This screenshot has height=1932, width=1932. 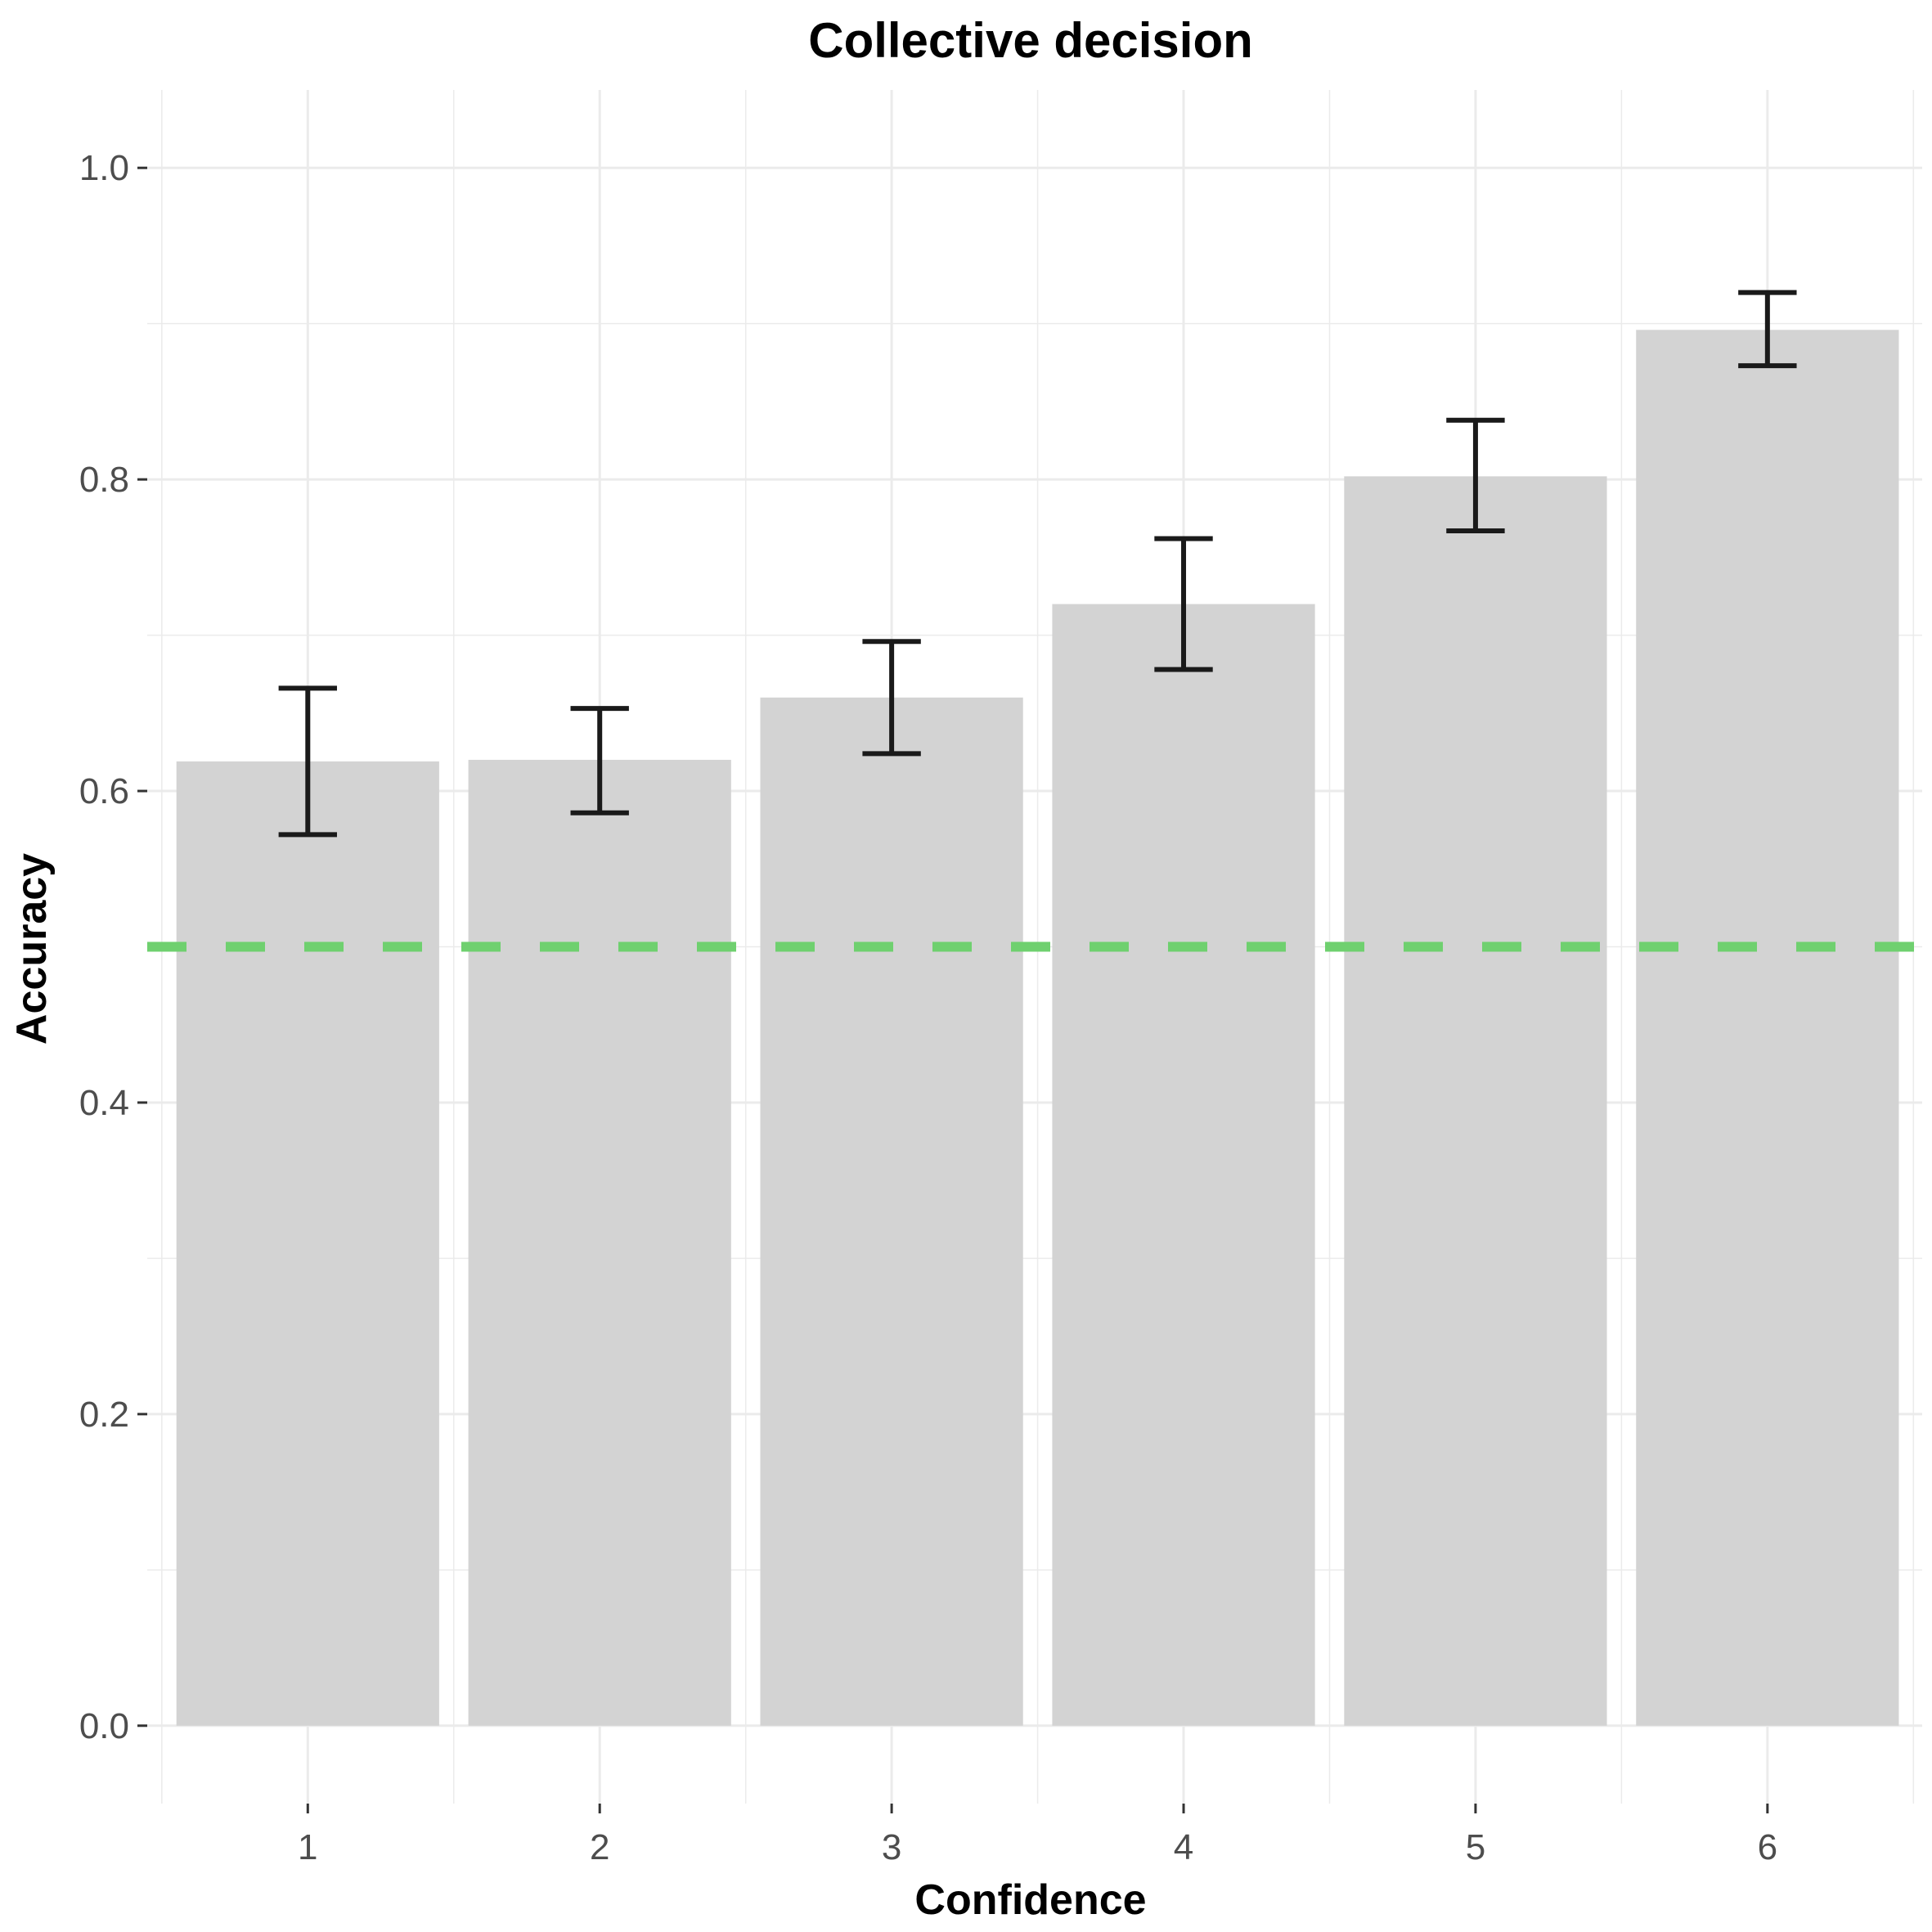 I want to click on y-tick-label: 0.4, so click(x=104, y=1103).